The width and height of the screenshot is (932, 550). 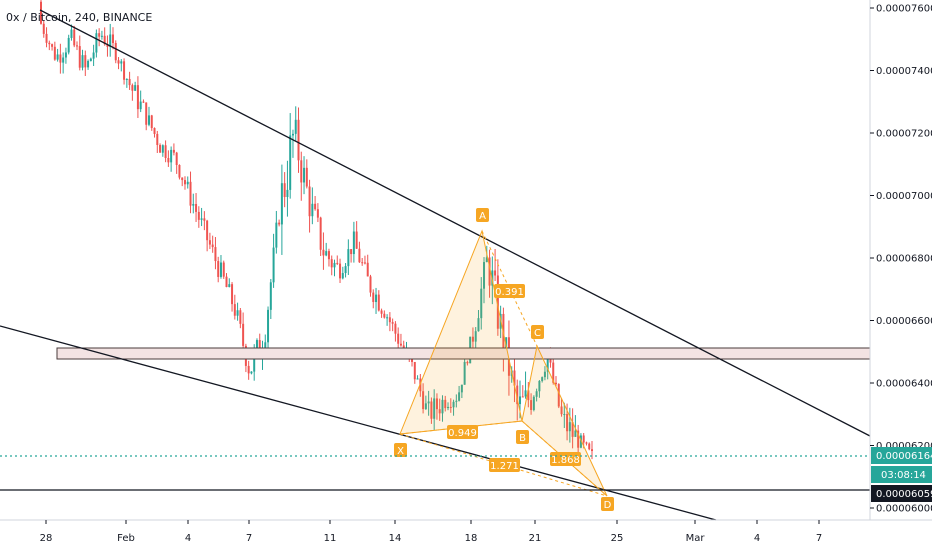 What do you see at coordinates (537, 333) in the screenshot?
I see `svg-text: C` at bounding box center [537, 333].